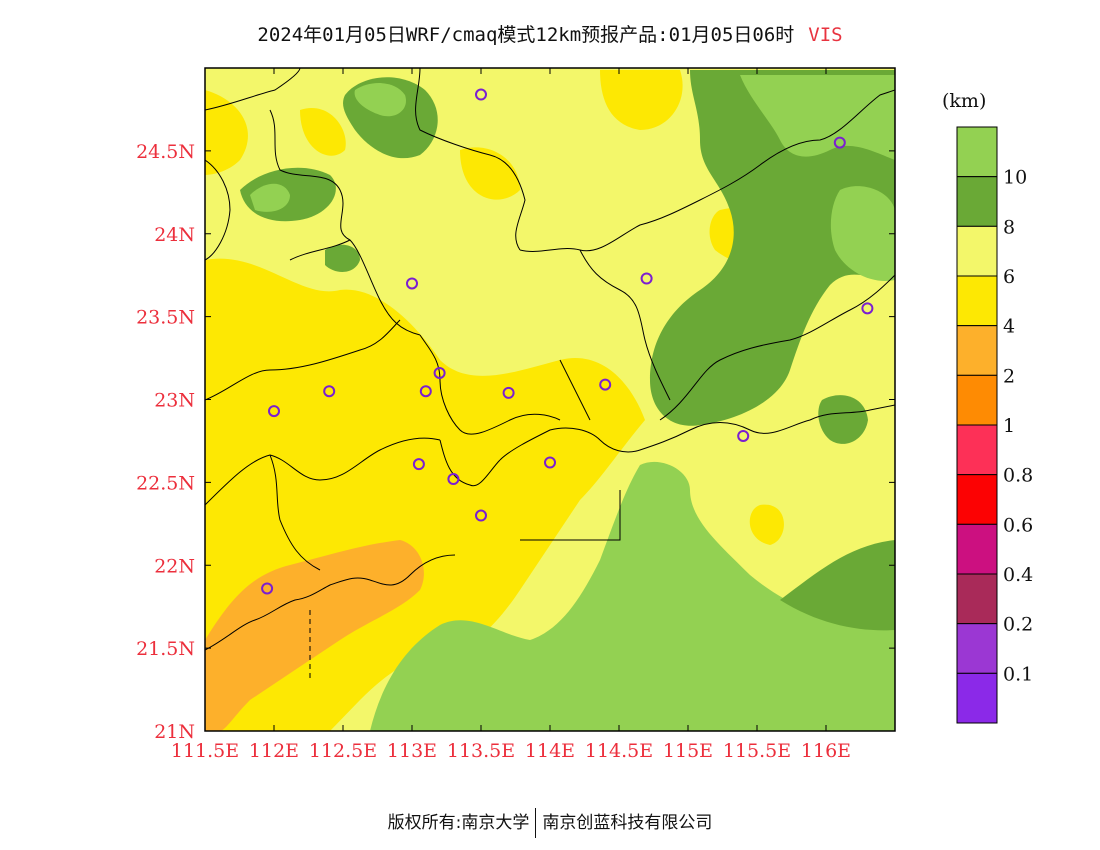 Image resolution: width=1100 pixels, height=850 pixels. Describe the element at coordinates (1018, 525) in the screenshot. I see `colorbar-label: 0.6` at that location.